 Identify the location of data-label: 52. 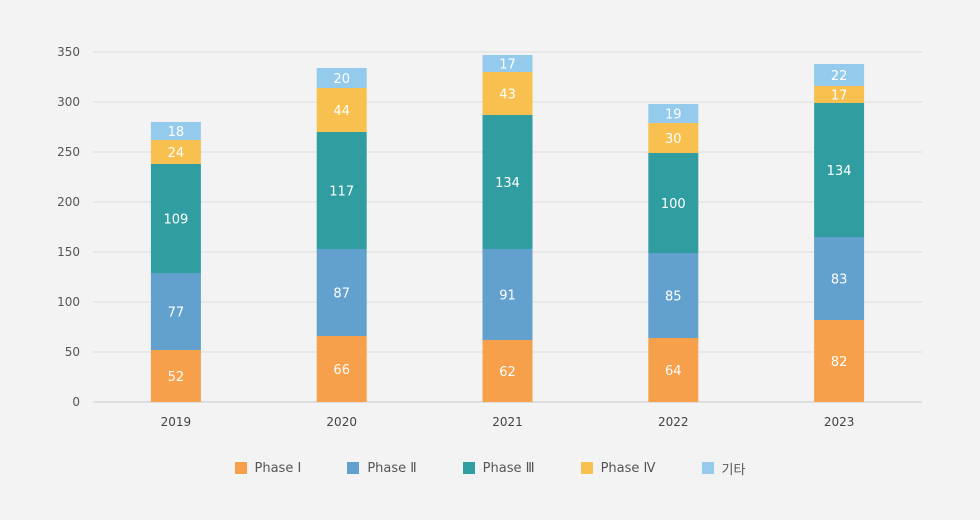
(176, 377).